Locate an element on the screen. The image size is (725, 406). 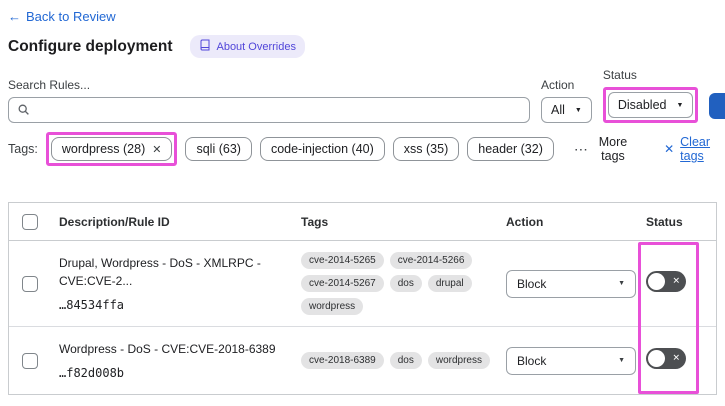
rule-id: …f82d008b is located at coordinates (92, 372).